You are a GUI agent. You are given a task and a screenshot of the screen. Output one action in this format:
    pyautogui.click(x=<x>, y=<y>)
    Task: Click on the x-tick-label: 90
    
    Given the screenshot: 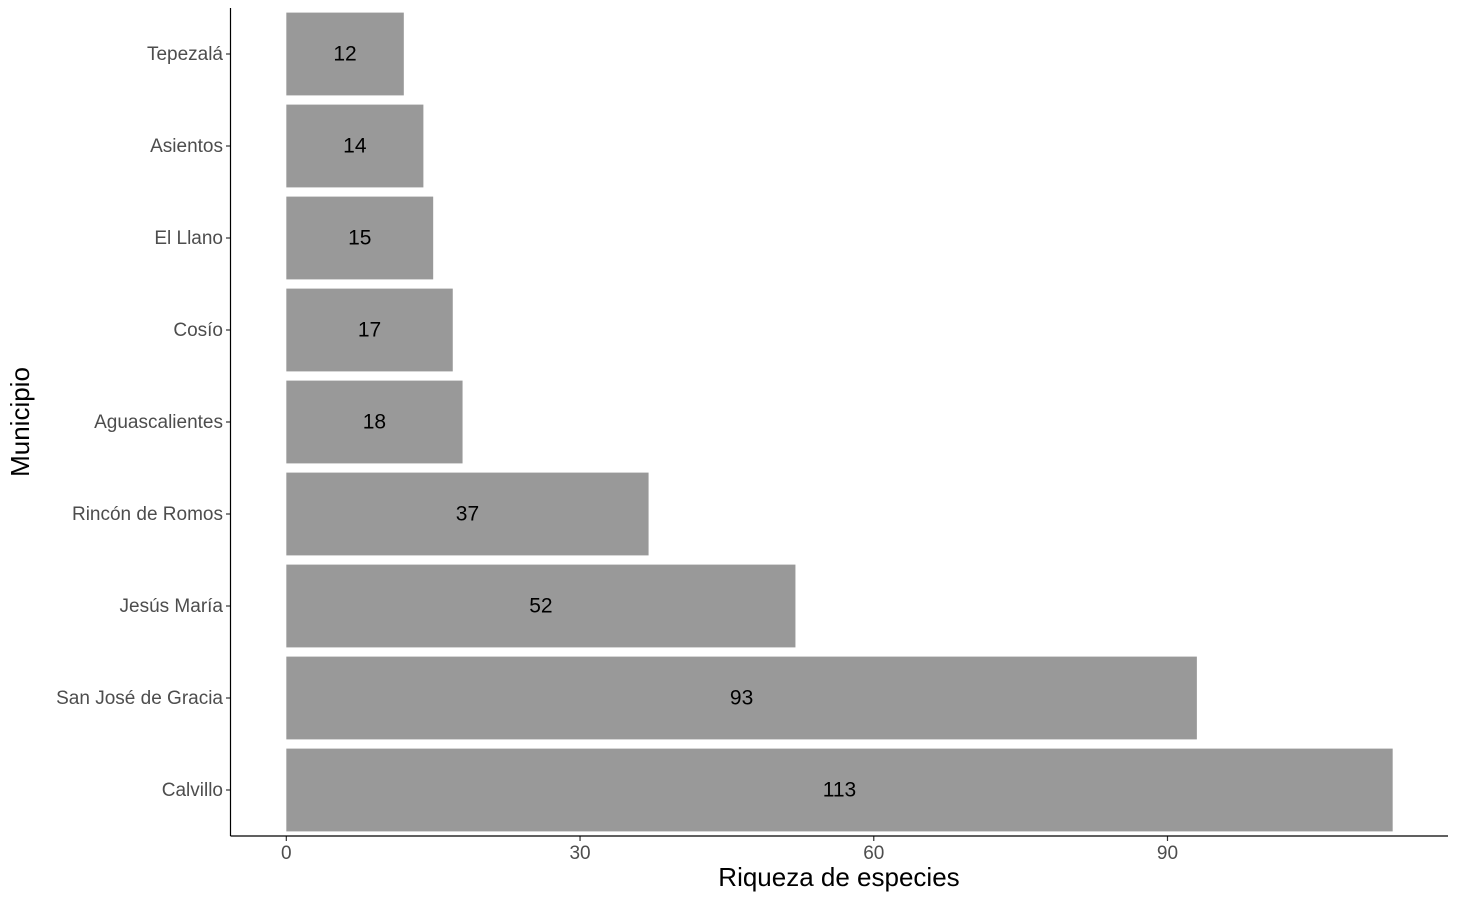 What is the action you would take?
    pyautogui.click(x=1167, y=853)
    